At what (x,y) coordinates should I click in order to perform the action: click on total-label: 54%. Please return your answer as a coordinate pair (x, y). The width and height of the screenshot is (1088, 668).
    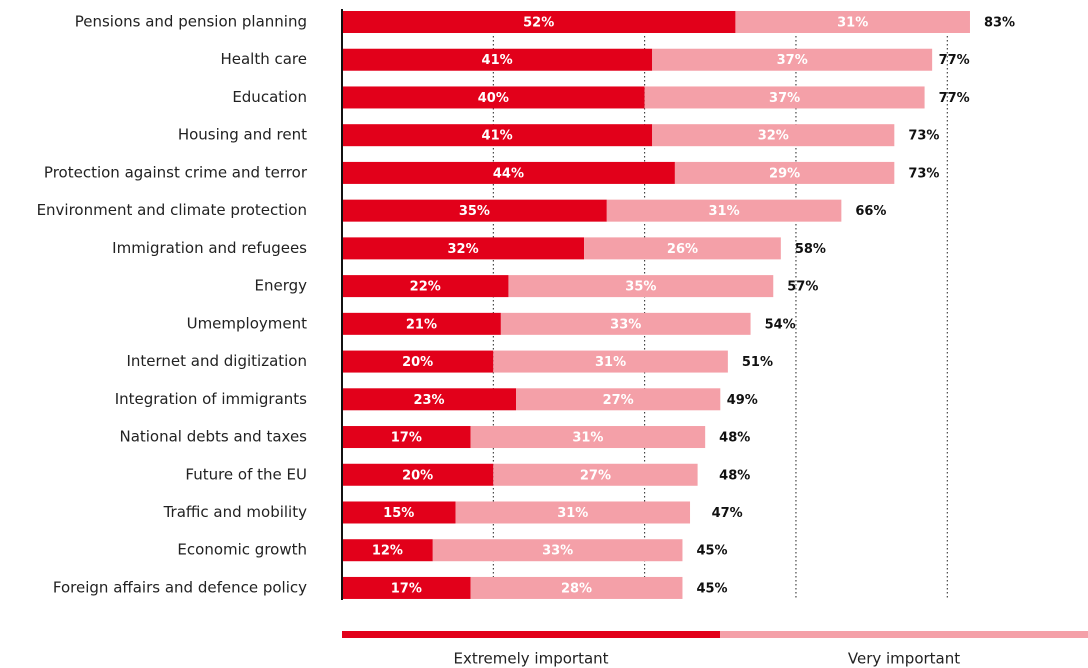
    Looking at the image, I should click on (780, 324).